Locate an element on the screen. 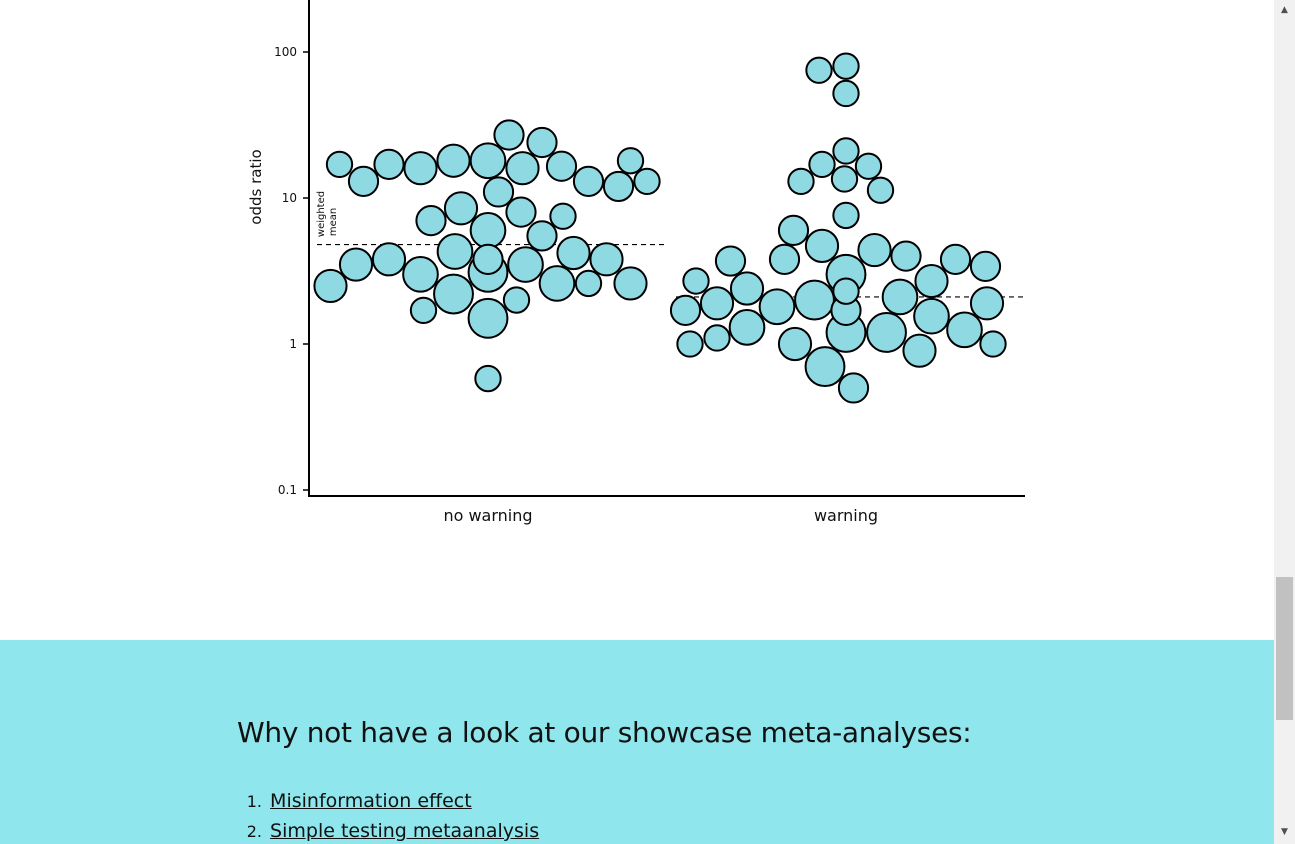  showcase-list-item: 1. Misinformation effect is located at coordinates (388, 801).